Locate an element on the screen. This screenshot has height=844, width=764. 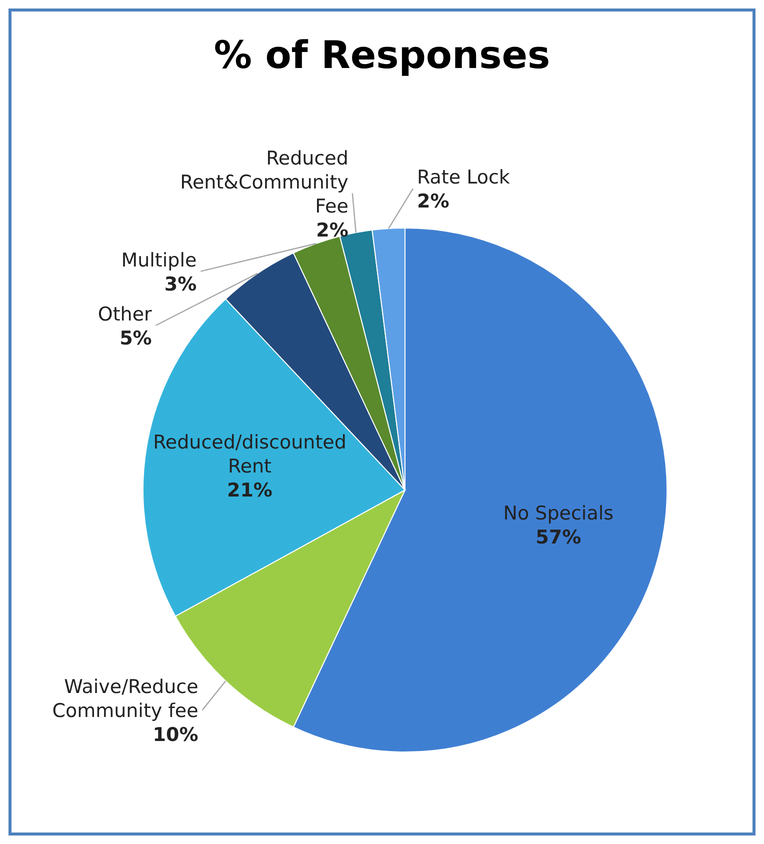
data-label: 21% is located at coordinates (249, 490).